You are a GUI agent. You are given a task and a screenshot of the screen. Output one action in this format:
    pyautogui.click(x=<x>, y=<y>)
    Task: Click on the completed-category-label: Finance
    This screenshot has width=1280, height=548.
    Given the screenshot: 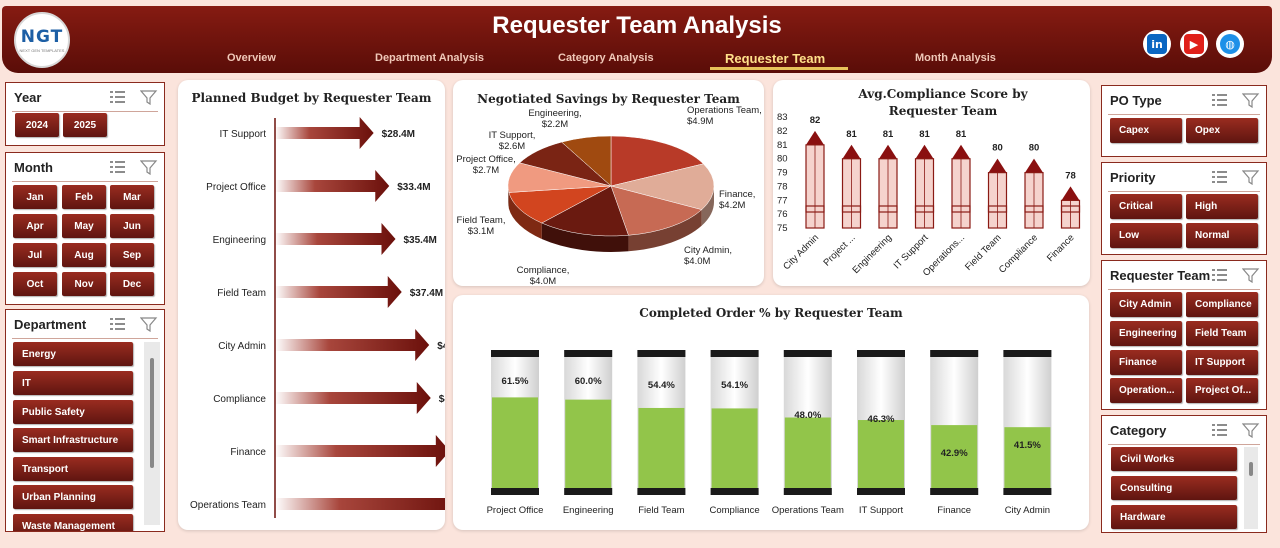 What is the action you would take?
    pyautogui.click(x=954, y=510)
    